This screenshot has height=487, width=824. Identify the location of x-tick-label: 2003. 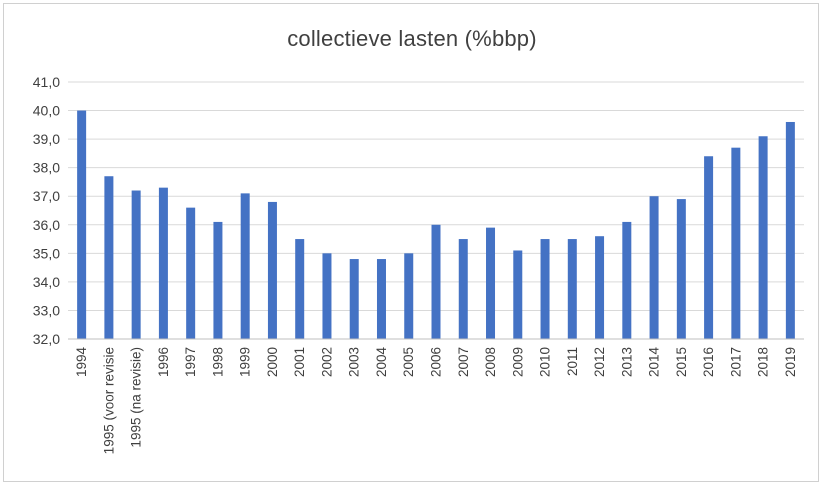
(354, 362).